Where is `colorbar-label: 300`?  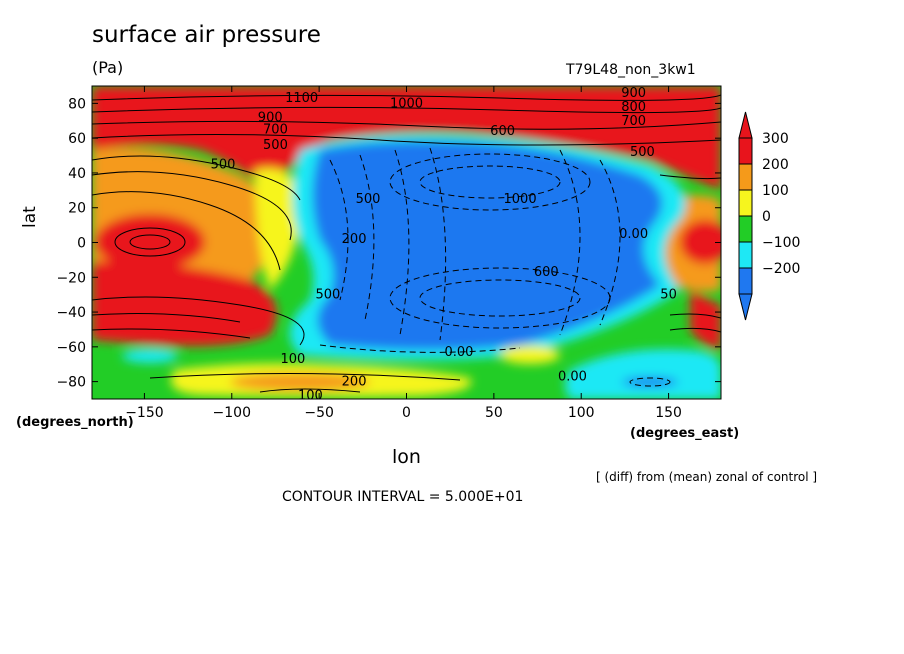 colorbar-label: 300 is located at coordinates (775, 139).